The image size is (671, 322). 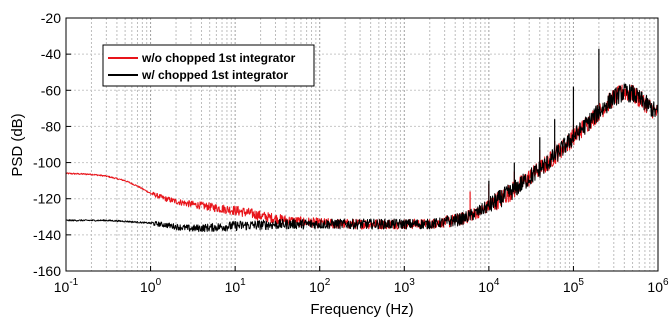 I want to click on x-tick-label: 10⁵, so click(x=574, y=286).